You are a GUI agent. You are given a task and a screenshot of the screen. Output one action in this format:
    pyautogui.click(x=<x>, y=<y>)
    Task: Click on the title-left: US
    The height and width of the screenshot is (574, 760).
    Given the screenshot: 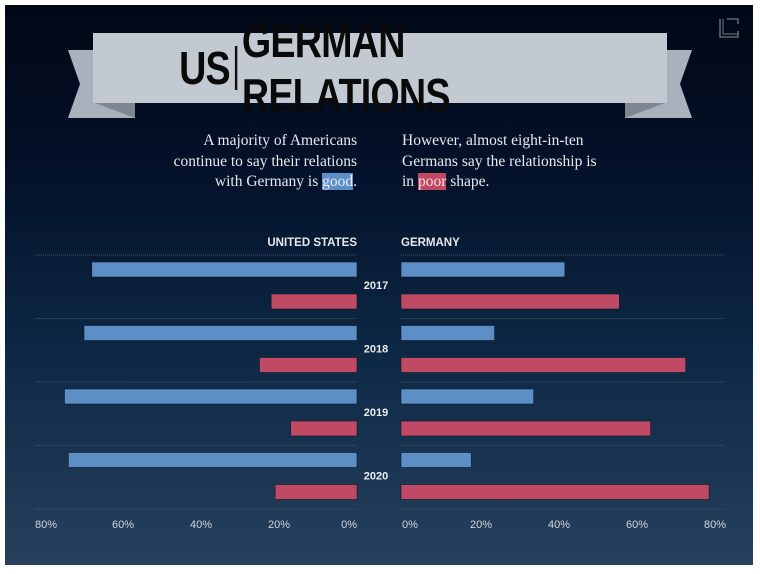 What is the action you would take?
    pyautogui.click(x=205, y=68)
    